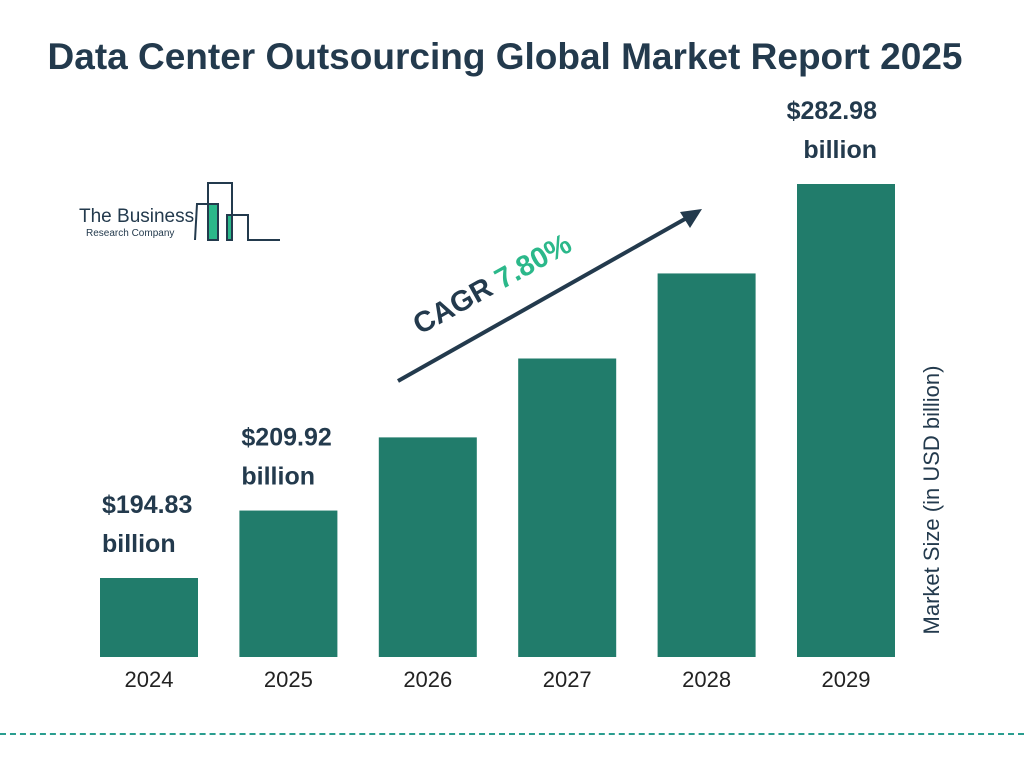  I want to click on bar-2029, so click(846, 420).